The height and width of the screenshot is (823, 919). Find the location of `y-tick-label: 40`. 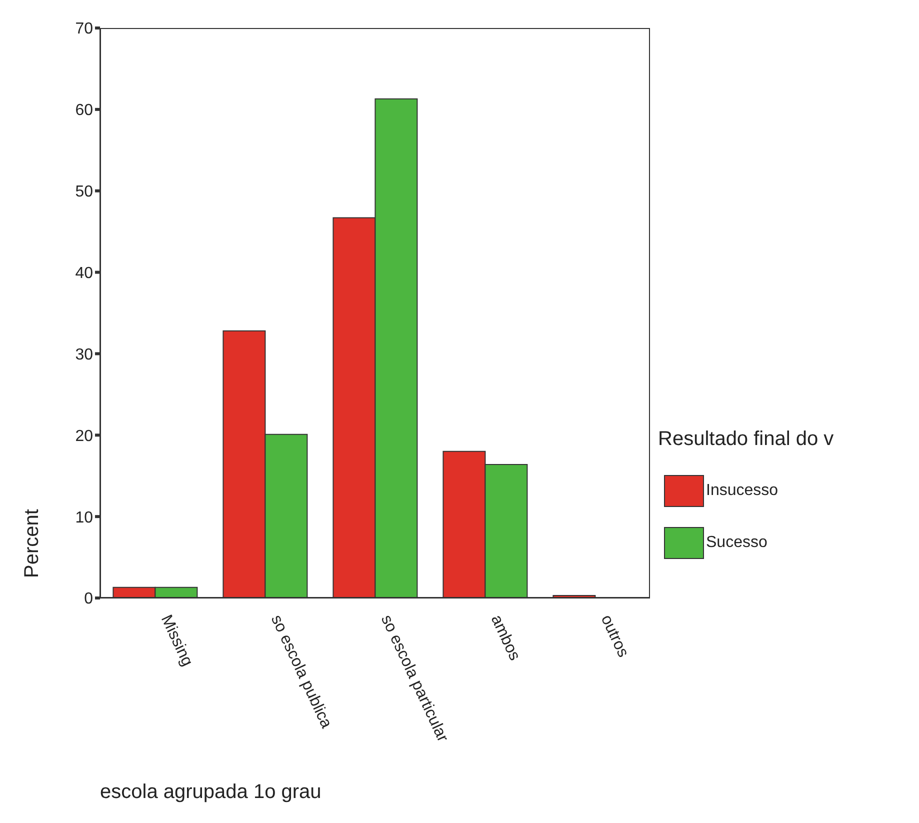

y-tick-label: 40 is located at coordinates (84, 273).